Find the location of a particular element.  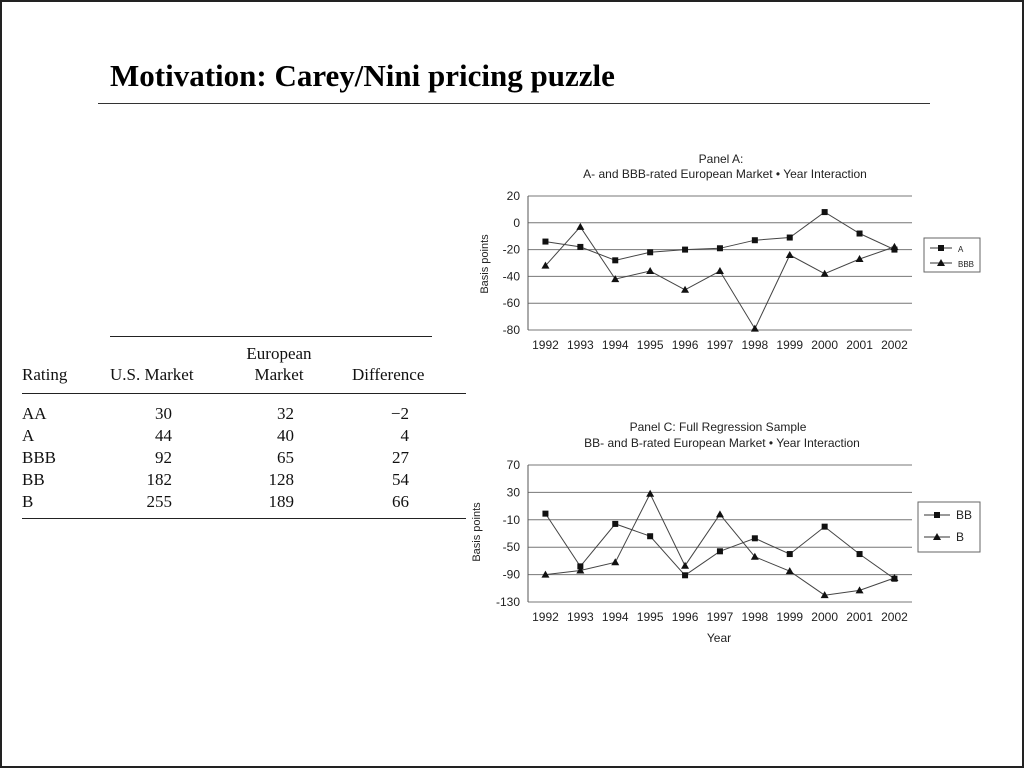

table-cell-rating: BB is located at coordinates (33, 479).